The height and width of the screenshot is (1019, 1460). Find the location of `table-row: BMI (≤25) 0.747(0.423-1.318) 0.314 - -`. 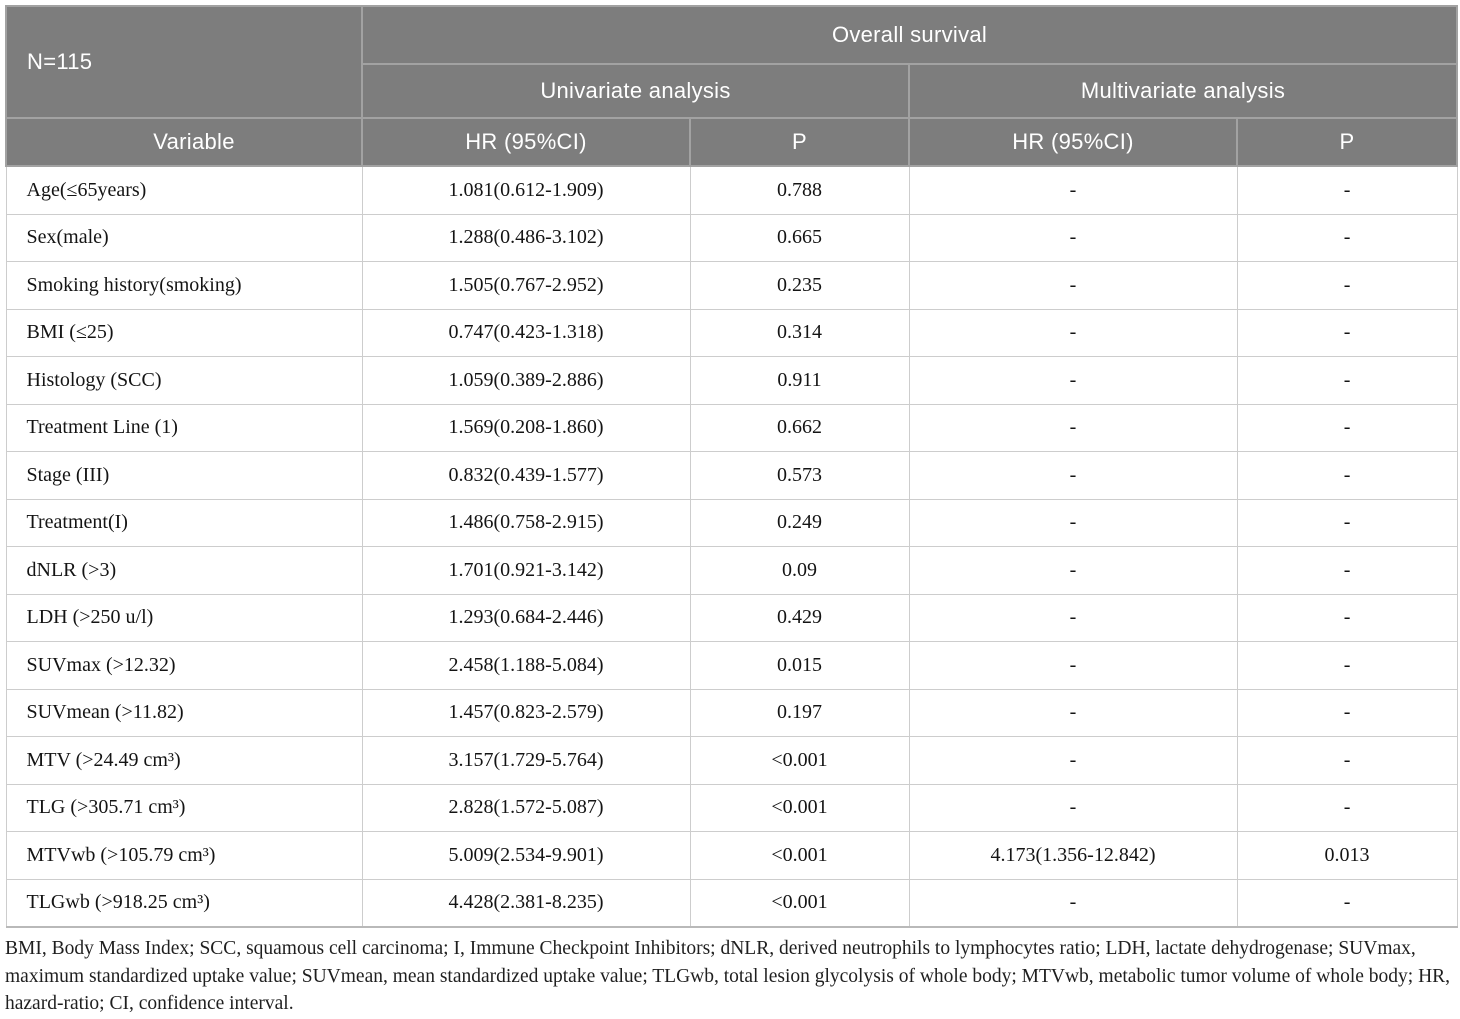

table-row: BMI (≤25) 0.747(0.423-1.318) 0.314 - - is located at coordinates (731, 332).